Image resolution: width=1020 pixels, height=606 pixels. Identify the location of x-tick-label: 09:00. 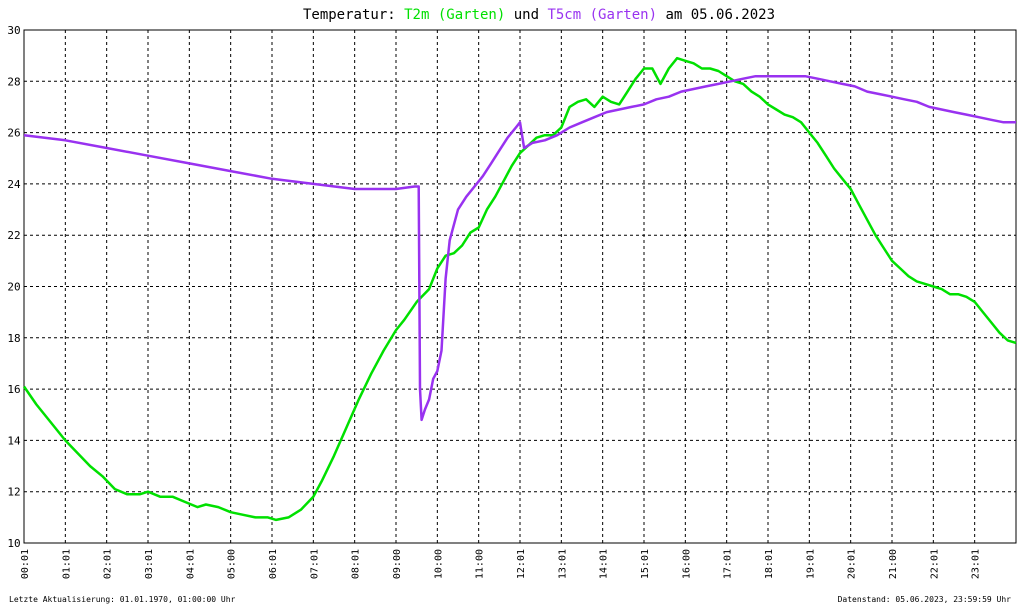
(397, 564).